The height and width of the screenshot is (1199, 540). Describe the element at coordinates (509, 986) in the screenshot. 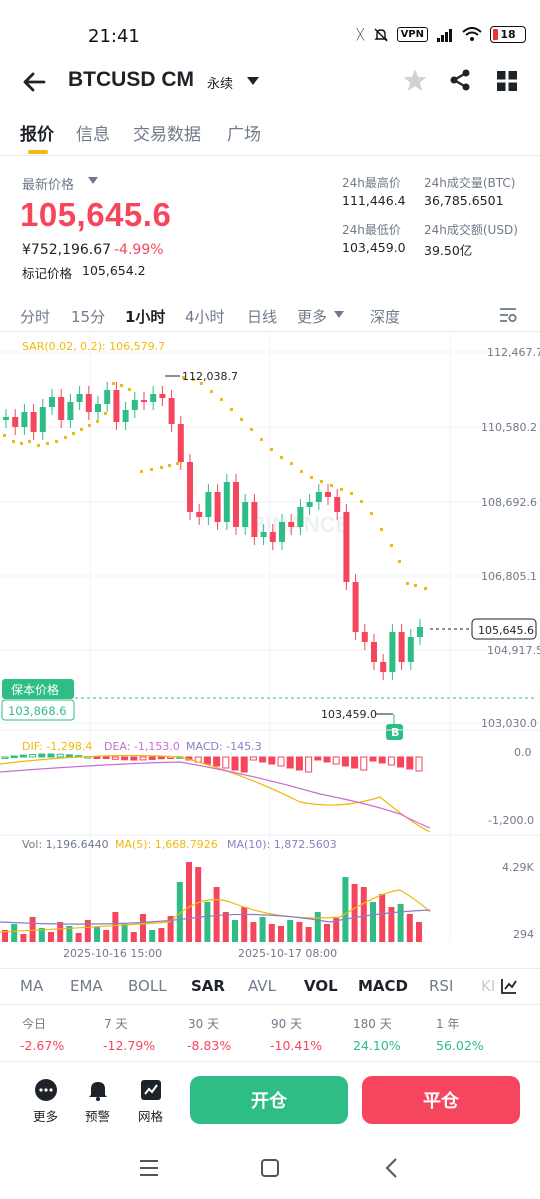

I see `indicator-edit-icon` at that location.